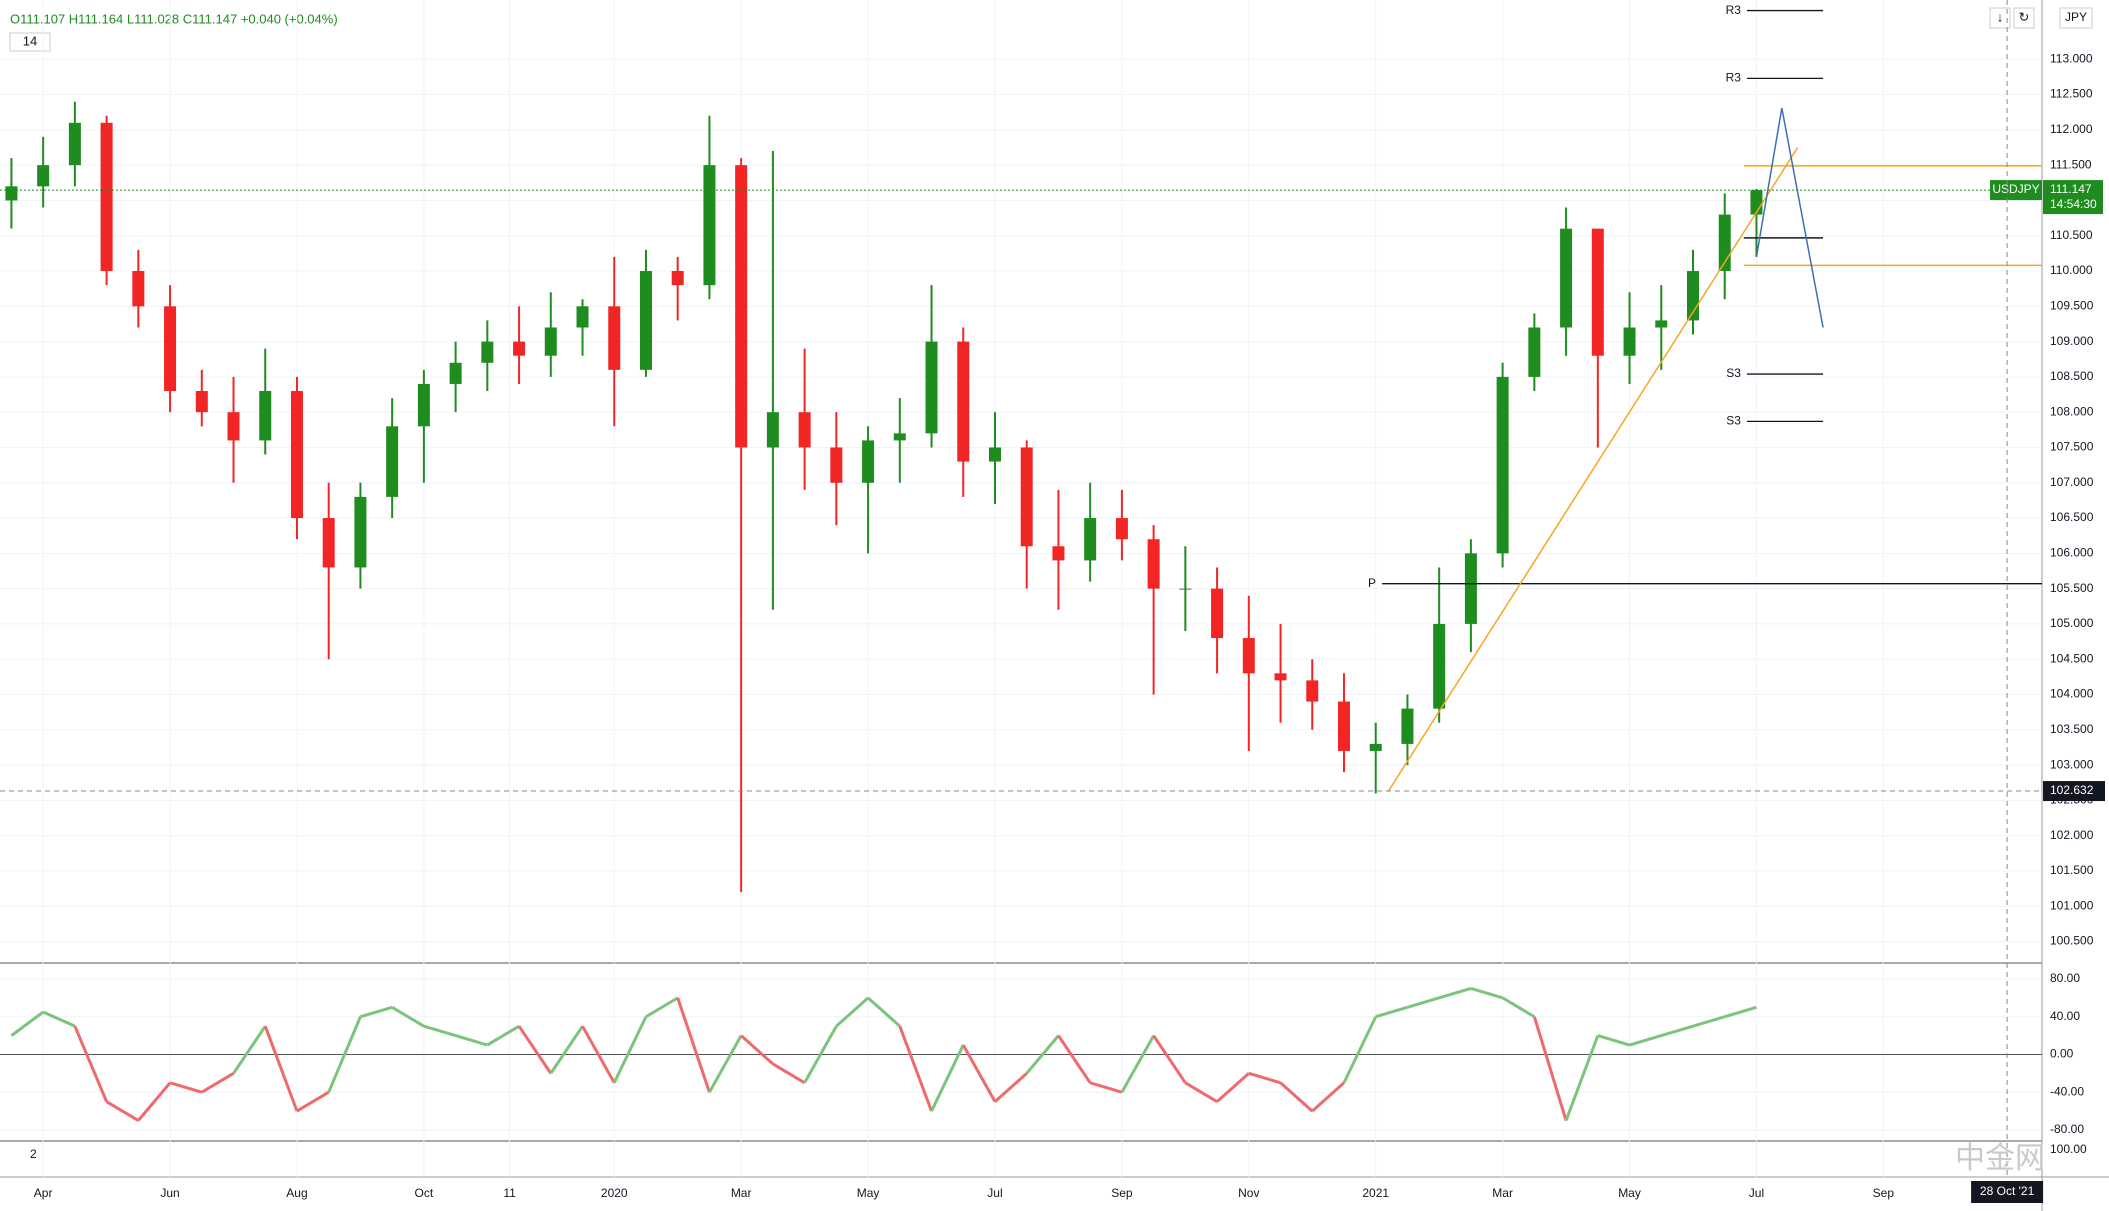 Image resolution: width=2109 pixels, height=1211 pixels. Describe the element at coordinates (2076, 18) in the screenshot. I see `currency-box` at that location.